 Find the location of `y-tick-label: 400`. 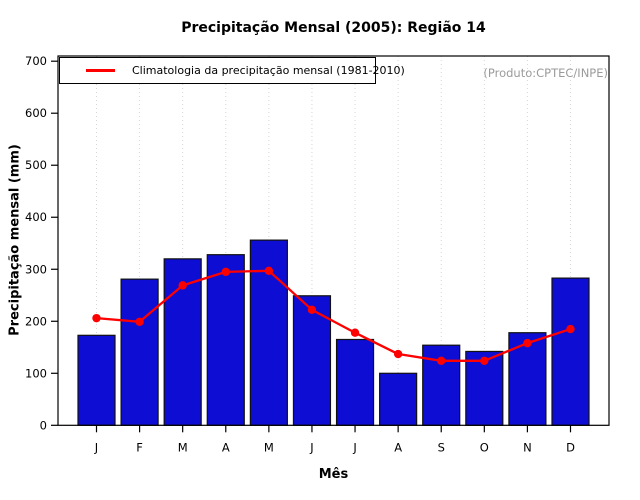

y-tick-label: 400 is located at coordinates (36, 217).